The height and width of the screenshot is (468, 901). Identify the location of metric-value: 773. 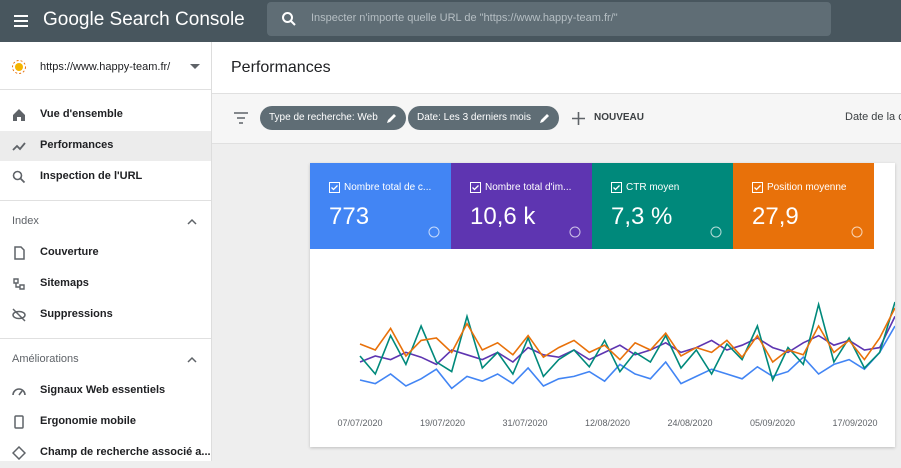
(349, 216).